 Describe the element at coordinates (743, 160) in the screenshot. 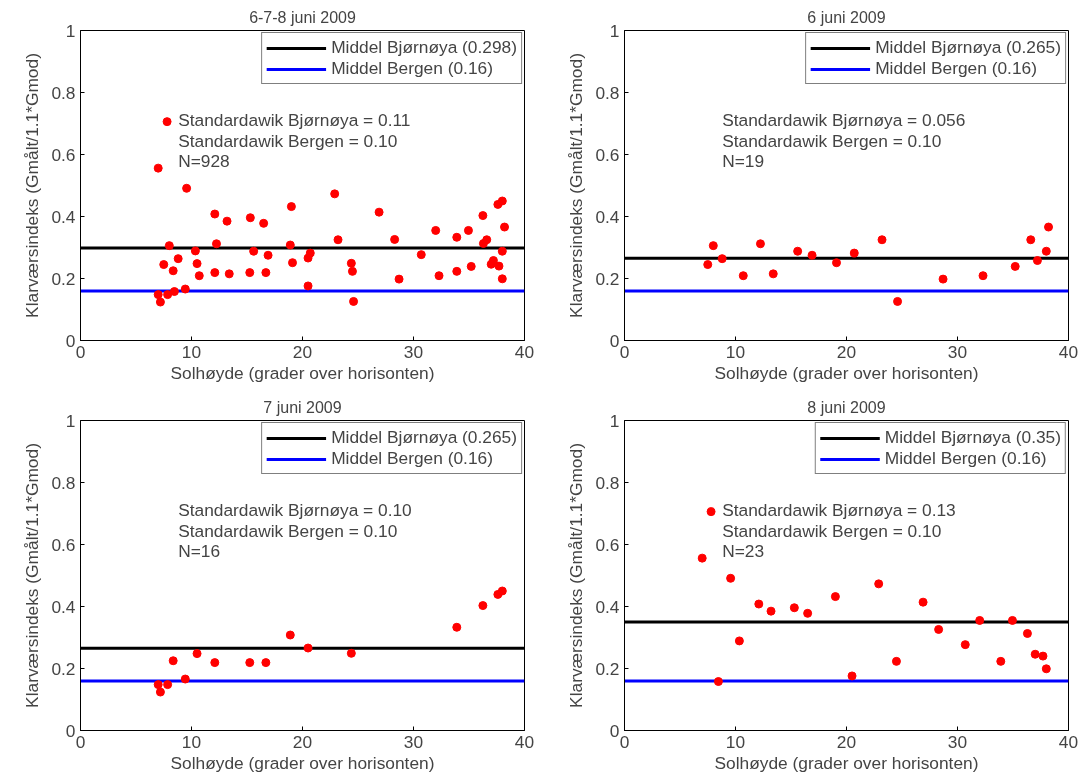

I see `annotation: N=19` at that location.